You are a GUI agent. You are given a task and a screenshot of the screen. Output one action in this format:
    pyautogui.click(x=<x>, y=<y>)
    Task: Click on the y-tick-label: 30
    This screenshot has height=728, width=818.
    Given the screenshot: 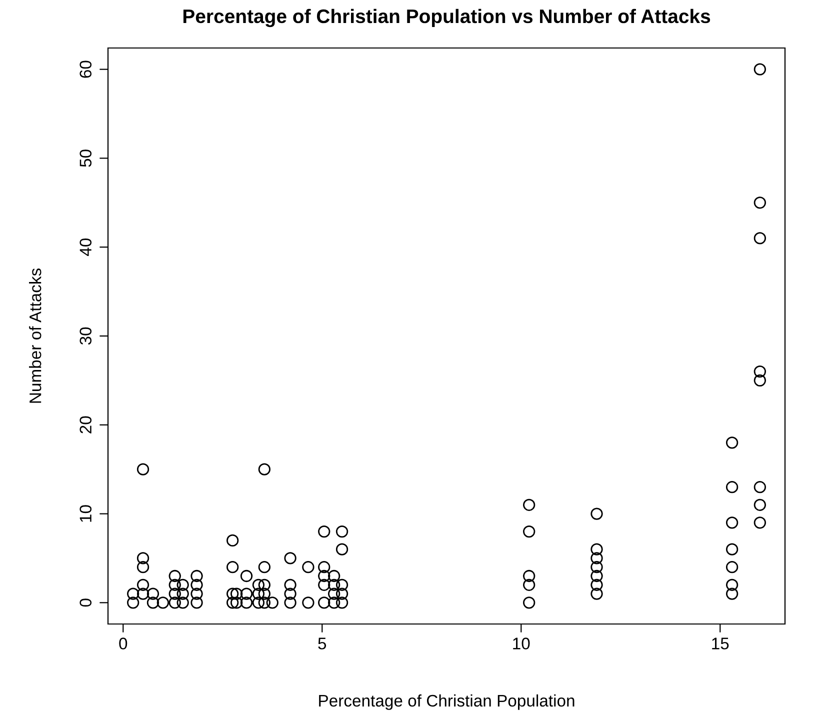 What is the action you would take?
    pyautogui.click(x=86, y=336)
    